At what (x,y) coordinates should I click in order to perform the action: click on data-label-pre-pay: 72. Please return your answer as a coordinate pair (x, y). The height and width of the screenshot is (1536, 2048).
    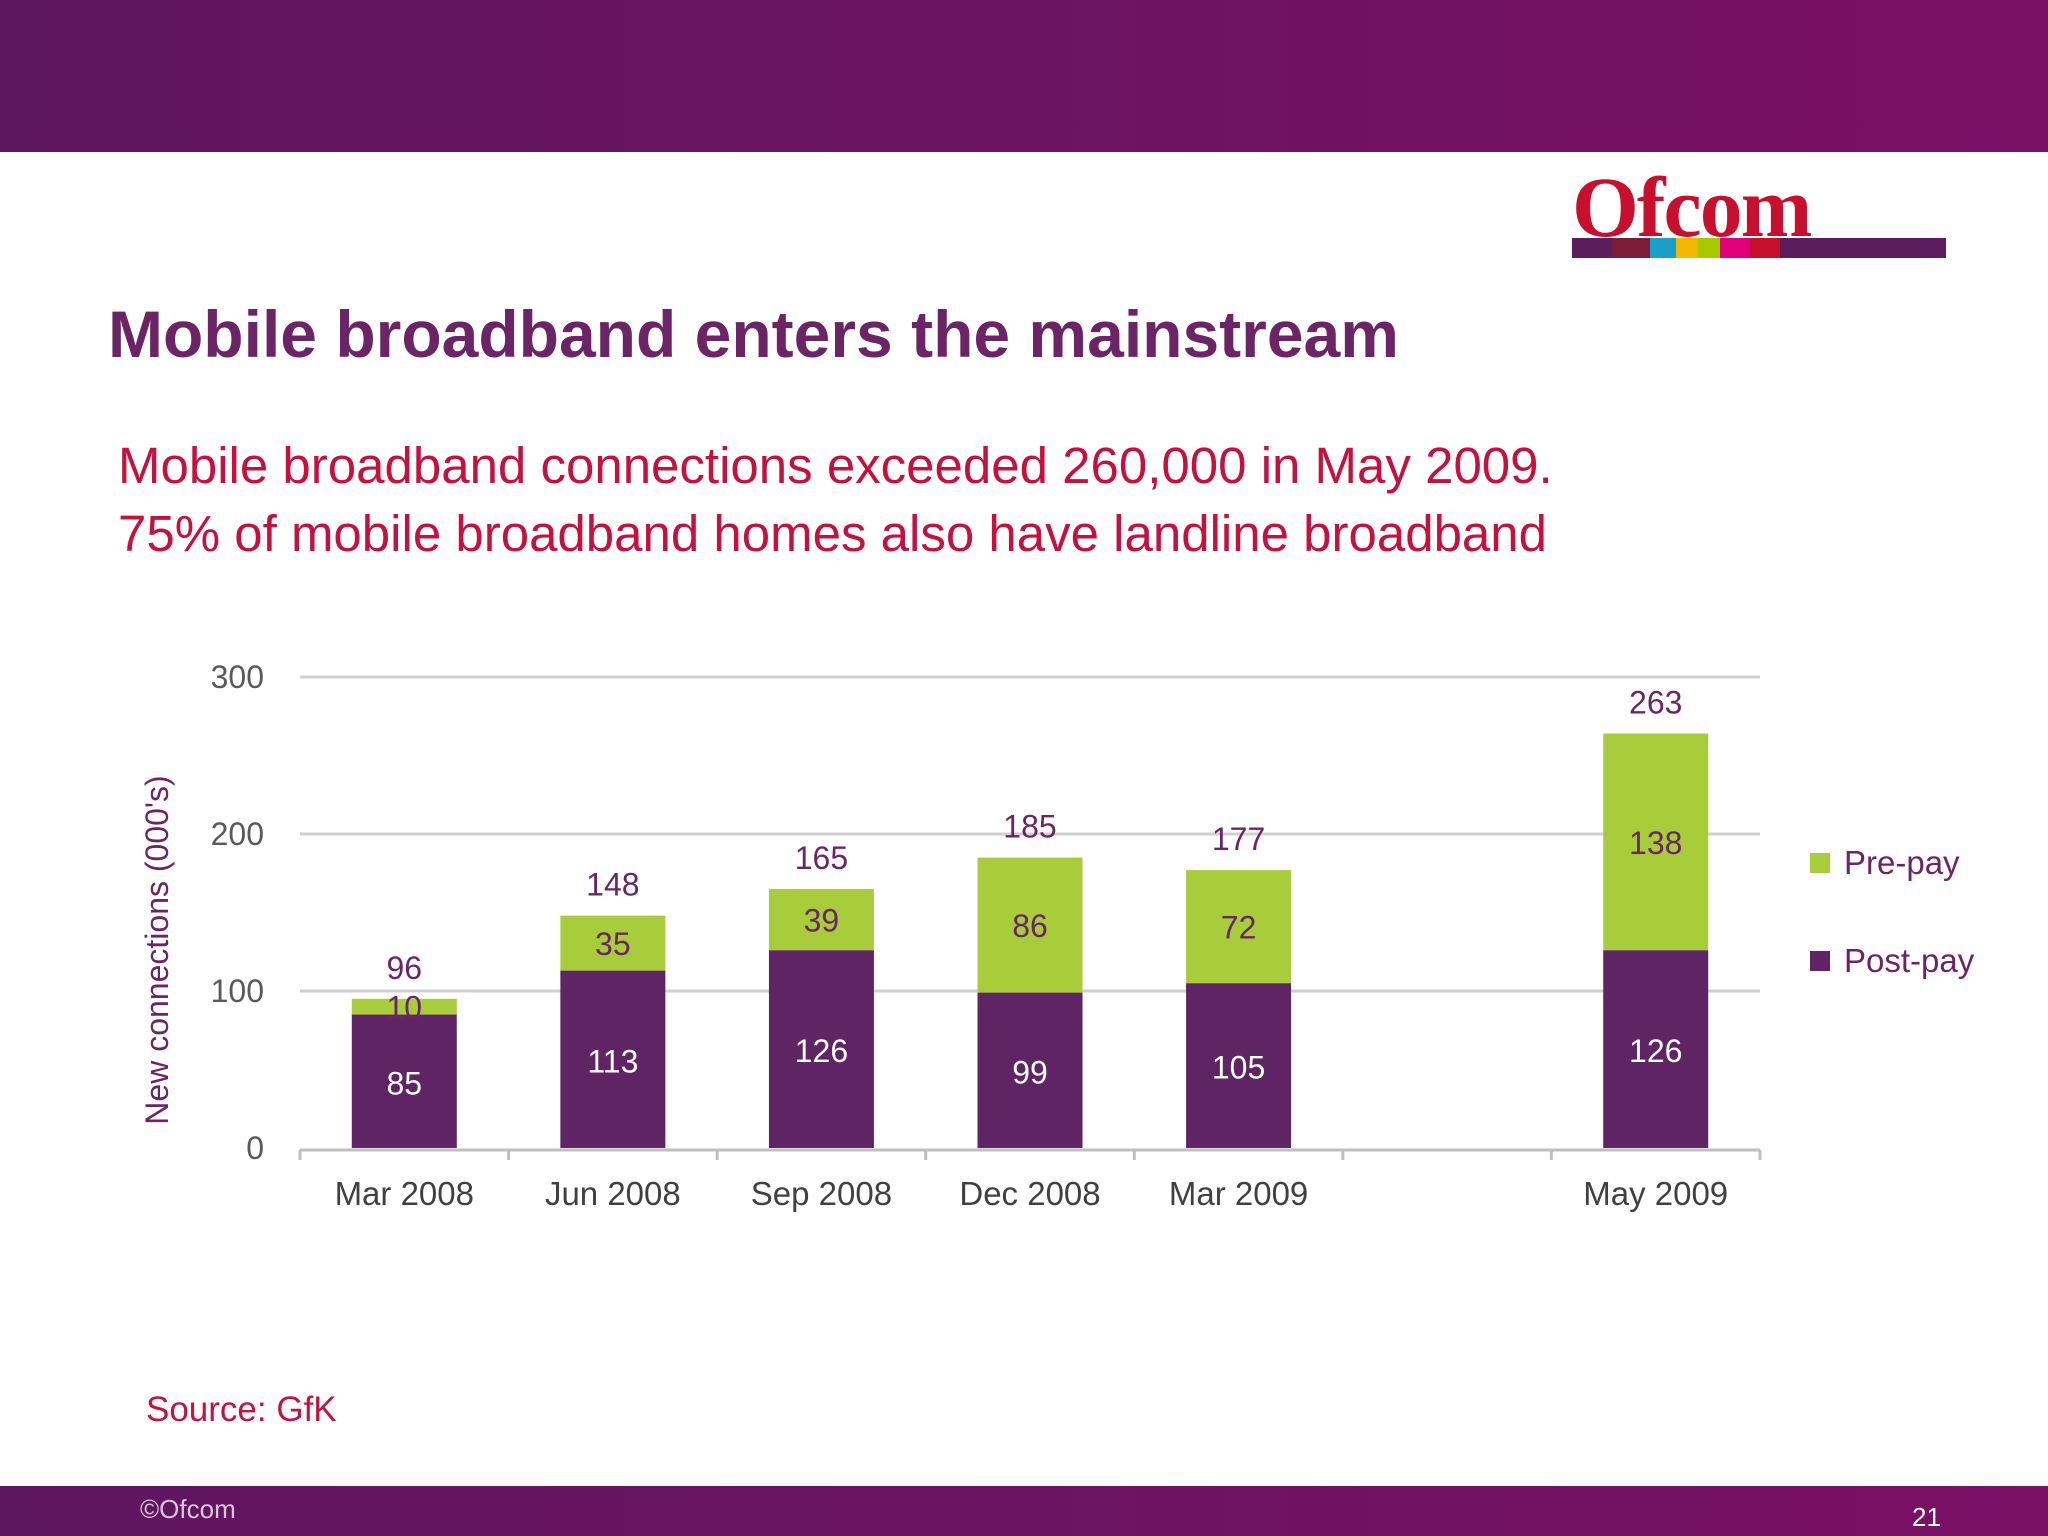
    Looking at the image, I should click on (1239, 928).